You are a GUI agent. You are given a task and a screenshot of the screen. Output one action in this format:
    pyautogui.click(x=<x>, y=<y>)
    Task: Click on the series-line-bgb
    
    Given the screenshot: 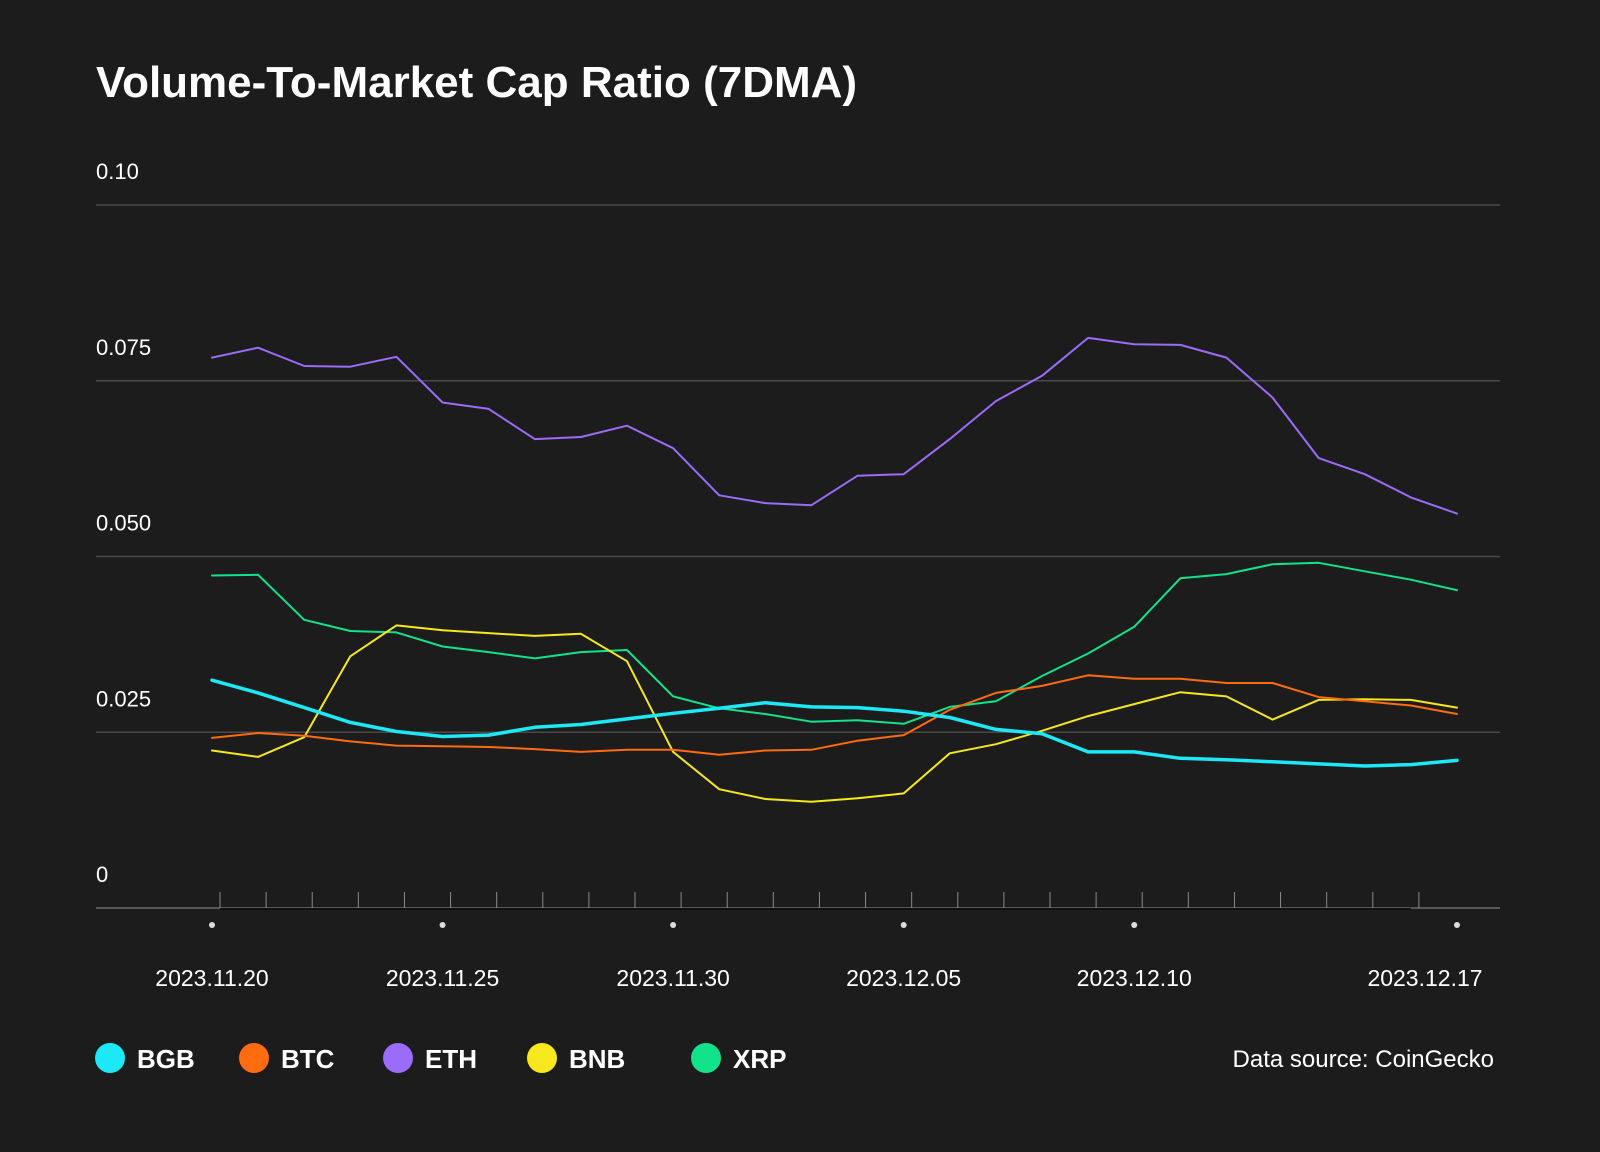 What is the action you would take?
    pyautogui.click(x=834, y=723)
    